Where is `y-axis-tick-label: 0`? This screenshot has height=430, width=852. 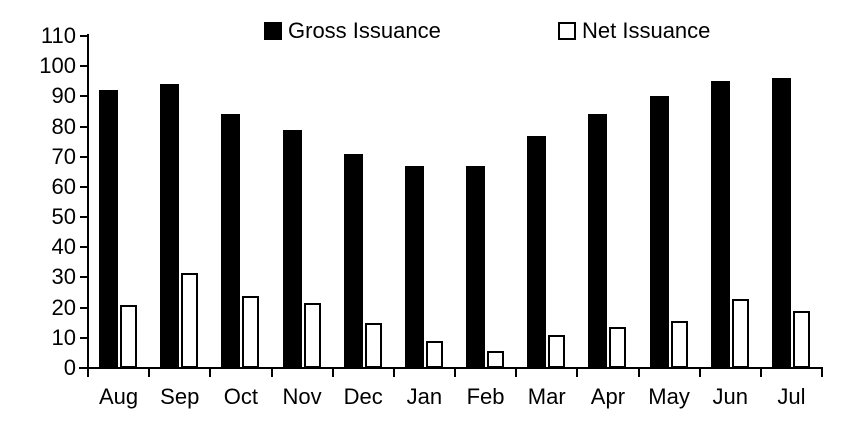
y-axis-tick-label: 0 is located at coordinates (69, 367).